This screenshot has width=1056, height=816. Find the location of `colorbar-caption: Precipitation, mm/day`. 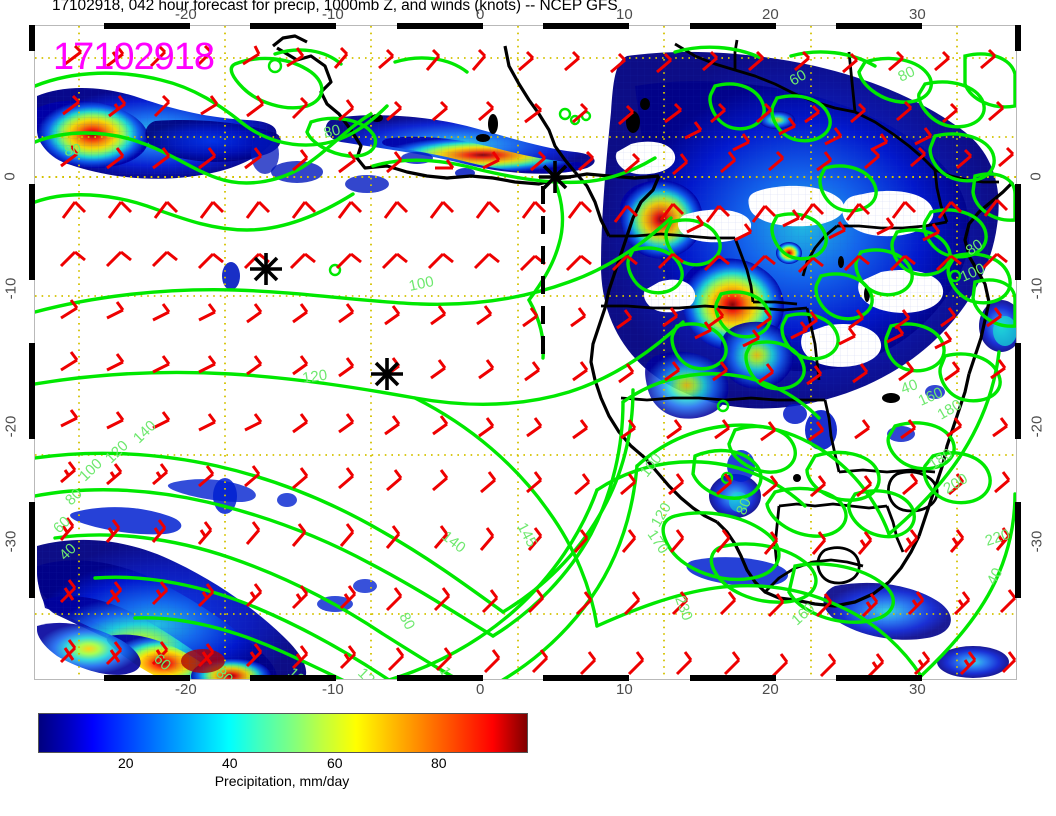

colorbar-caption: Precipitation, mm/day is located at coordinates (282, 781).